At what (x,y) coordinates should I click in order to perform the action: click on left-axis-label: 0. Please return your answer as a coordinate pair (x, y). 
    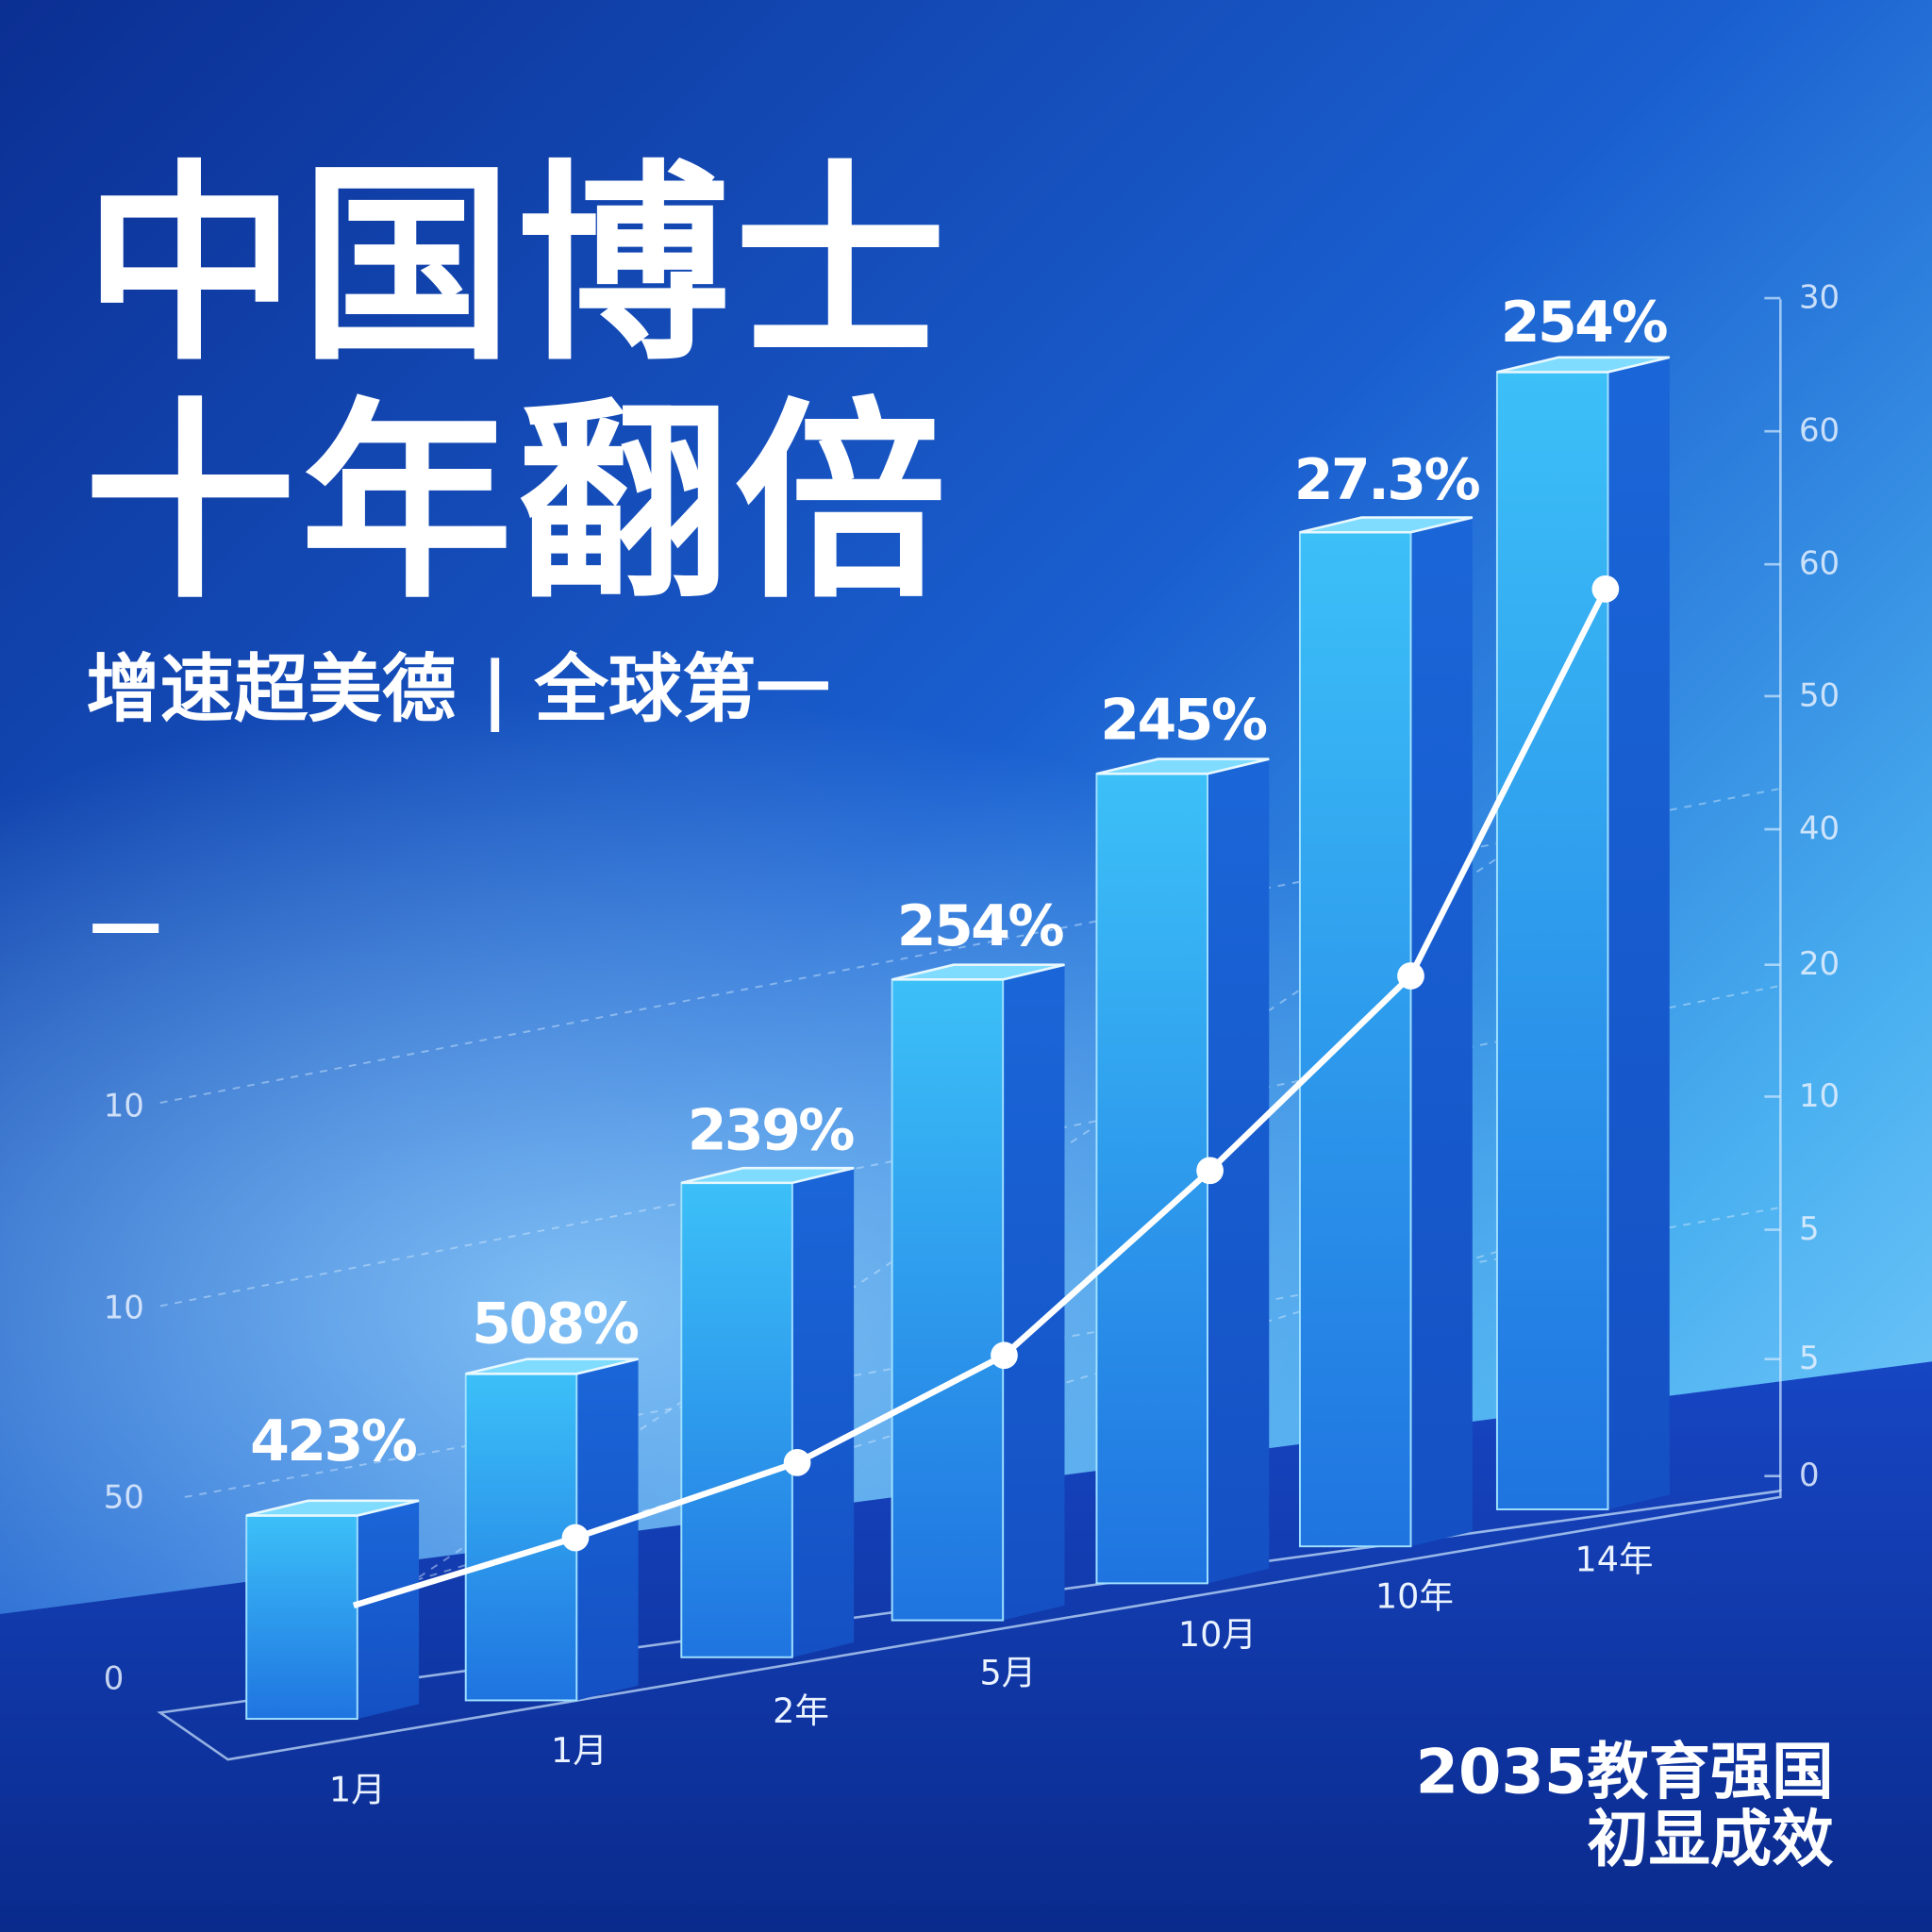
    Looking at the image, I should click on (115, 1679).